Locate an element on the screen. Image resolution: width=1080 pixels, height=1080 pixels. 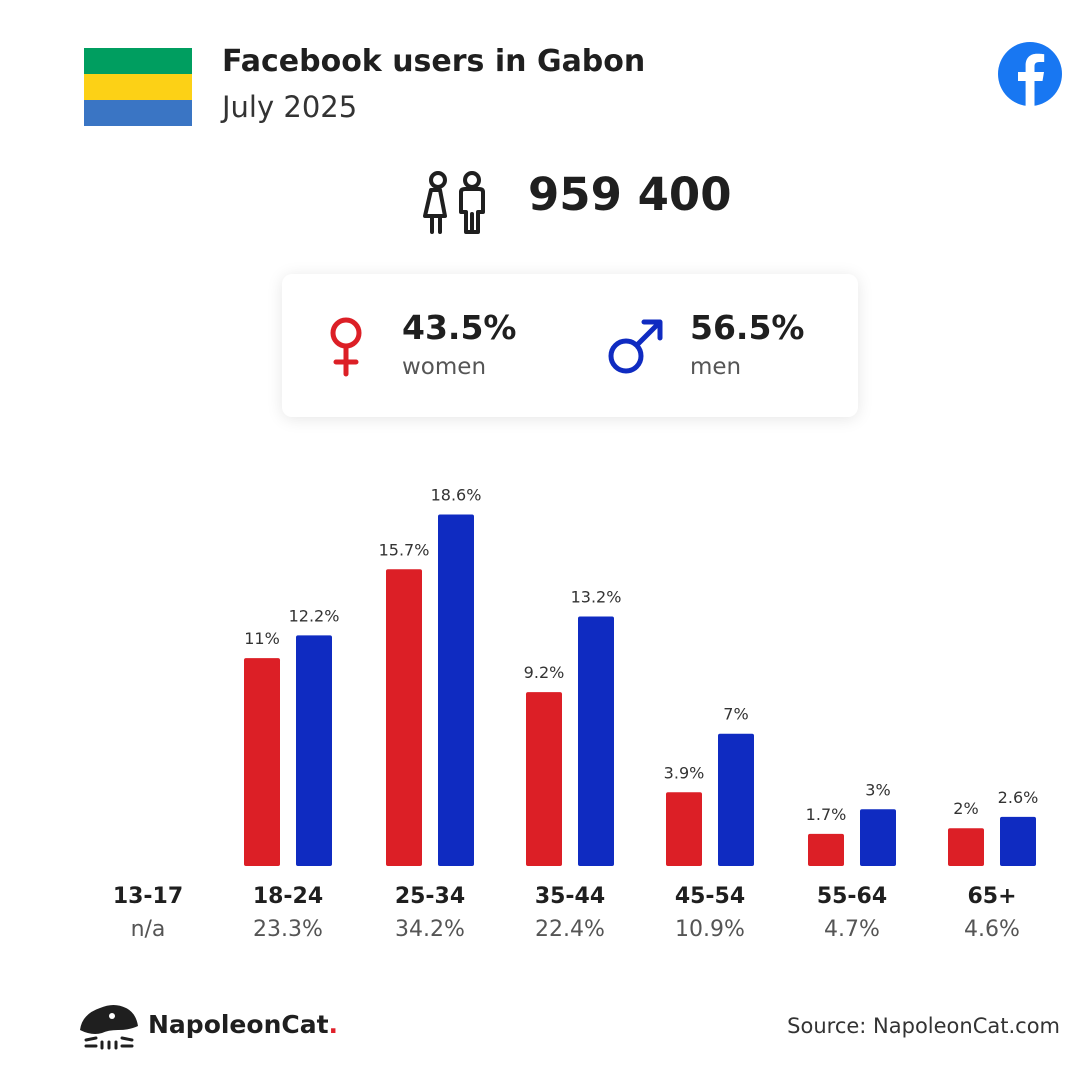
women-percentage: 43.5% is located at coordinates (459, 327).